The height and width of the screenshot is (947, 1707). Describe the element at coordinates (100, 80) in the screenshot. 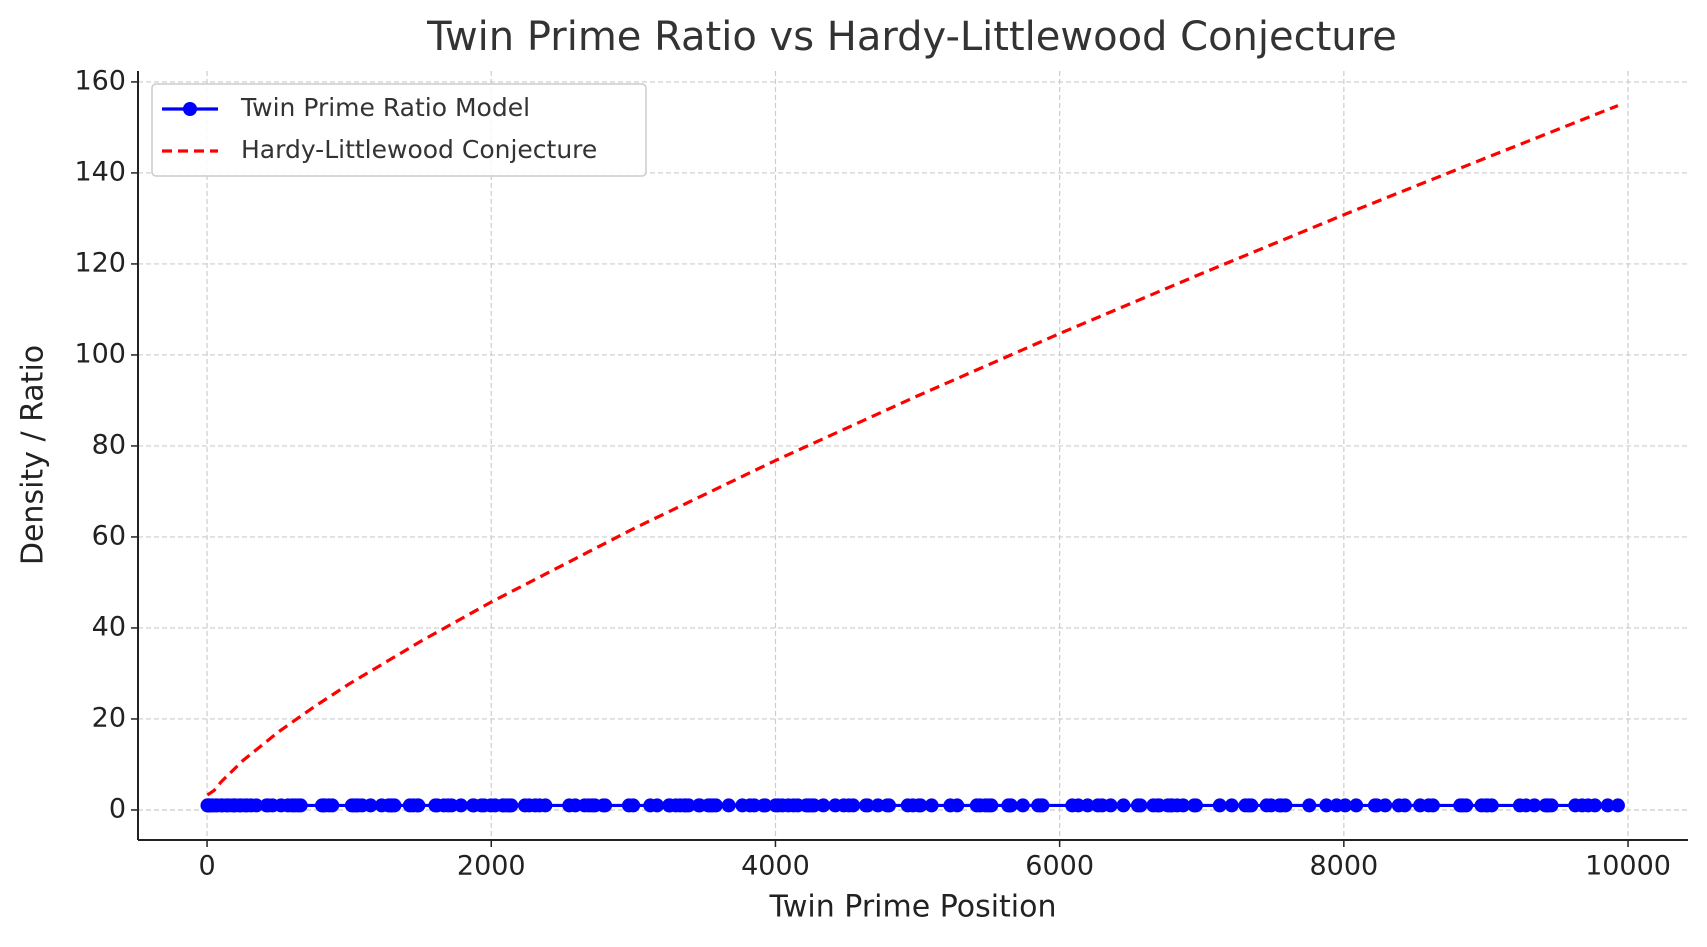

I see `y-tick-label: 160` at that location.